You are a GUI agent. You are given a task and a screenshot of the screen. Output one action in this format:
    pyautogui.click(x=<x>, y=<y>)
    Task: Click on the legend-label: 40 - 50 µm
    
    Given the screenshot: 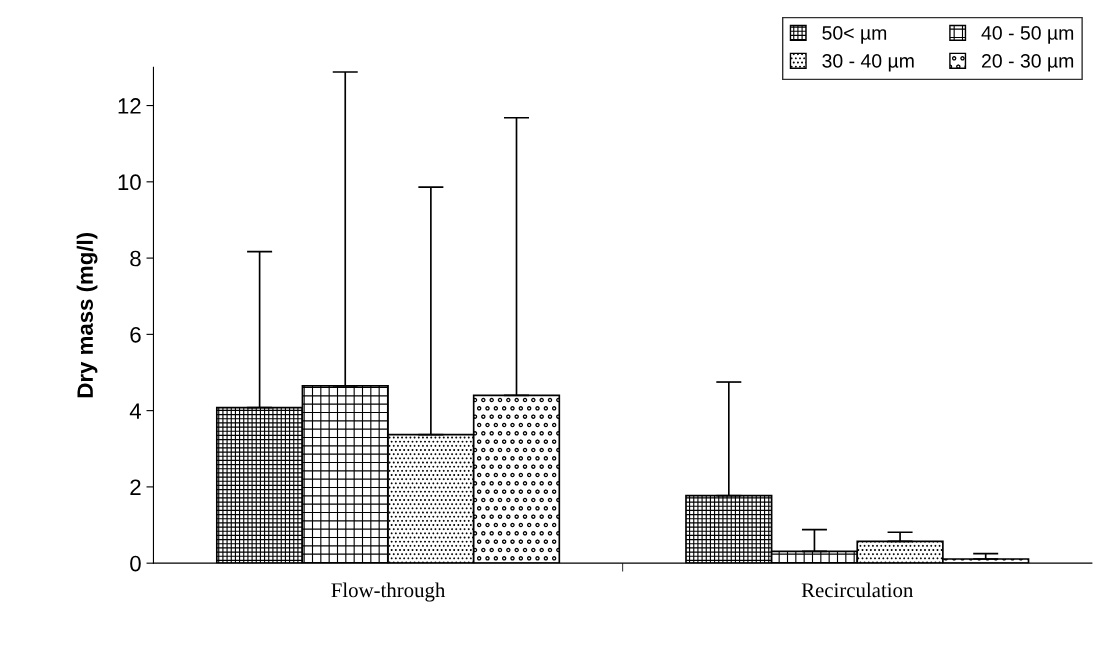 What is the action you would take?
    pyautogui.click(x=1027, y=35)
    